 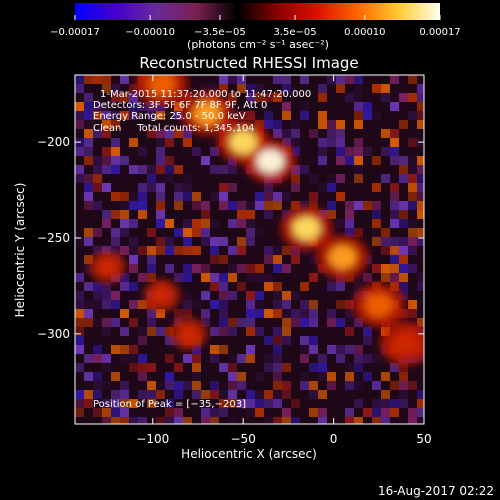 What do you see at coordinates (423, 439) in the screenshot?
I see `x-tick-label: 50` at bounding box center [423, 439].